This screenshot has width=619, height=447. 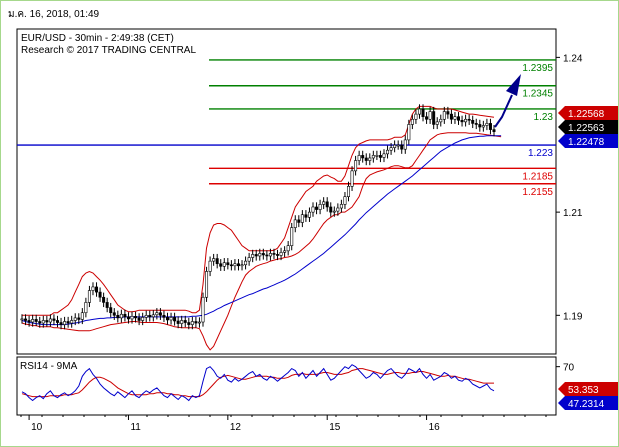 I want to click on forecast-arrow, so click(x=503, y=111).